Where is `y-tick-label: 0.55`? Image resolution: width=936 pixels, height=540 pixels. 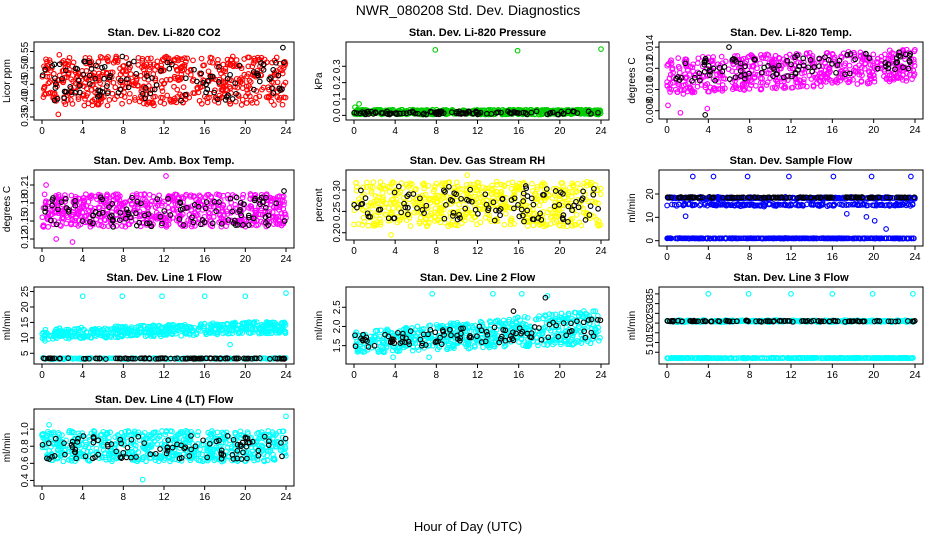
y-tick-label: 0.55 is located at coordinates (25, 51).